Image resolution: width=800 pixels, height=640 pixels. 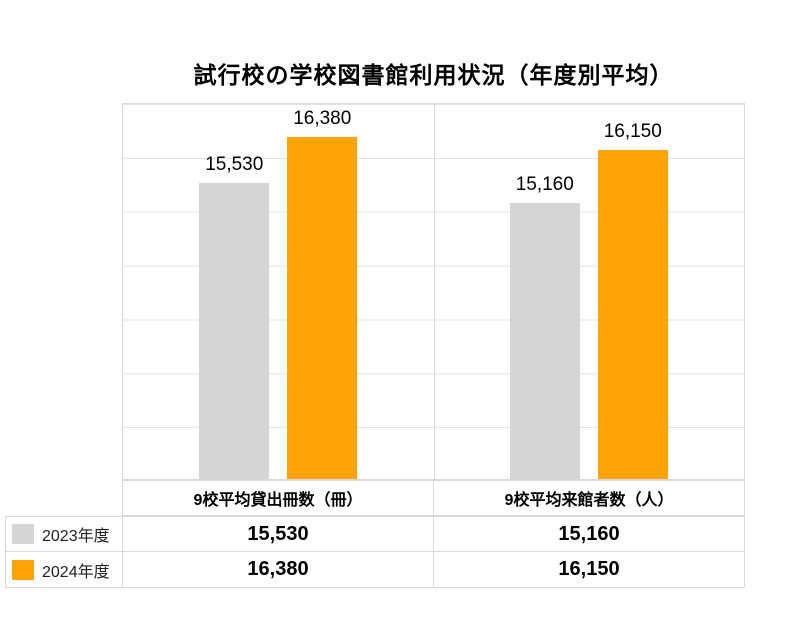 What do you see at coordinates (544, 184) in the screenshot?
I see `bar-label-2023-visitors: 15,160` at bounding box center [544, 184].